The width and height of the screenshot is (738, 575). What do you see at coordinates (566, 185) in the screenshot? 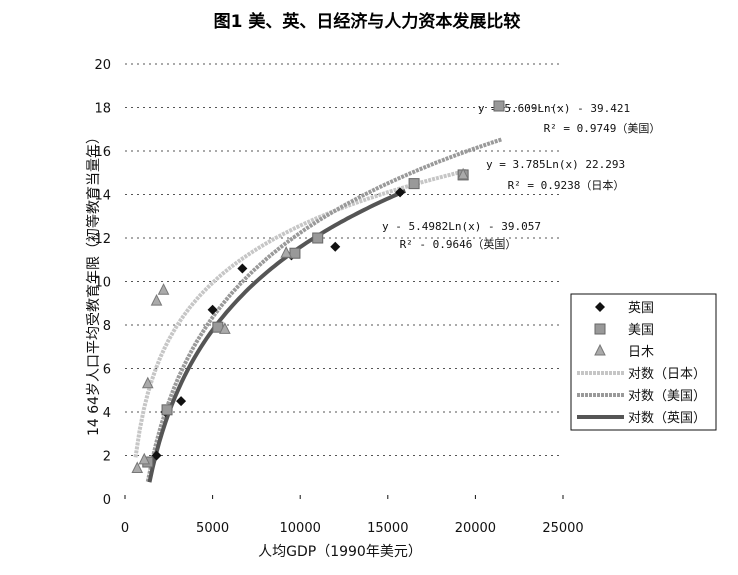
I see `fit-r-squared: R² = 0.9238（日本）` at bounding box center [566, 185].